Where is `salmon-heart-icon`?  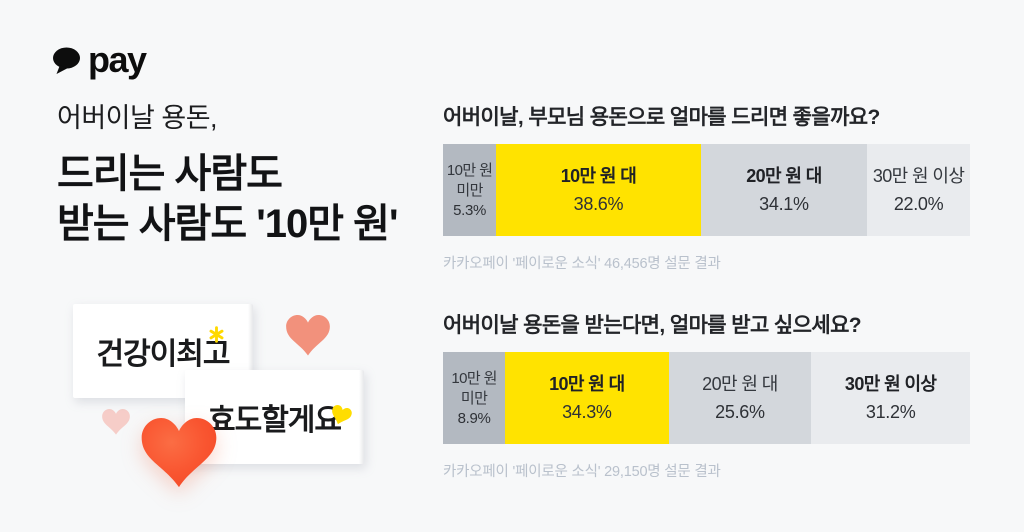
salmon-heart-icon is located at coordinates (308, 338).